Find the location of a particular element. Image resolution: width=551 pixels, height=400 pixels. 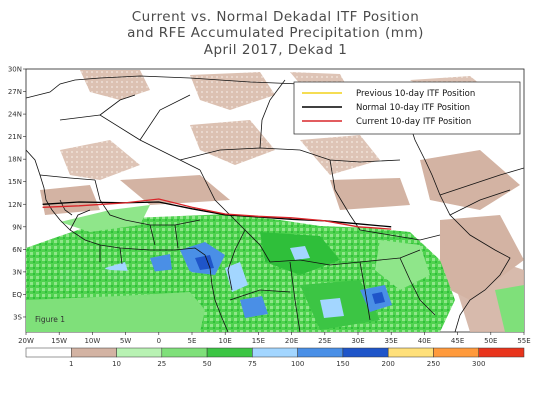

legend-normal-label: Normal 10-day ITF Position is located at coordinates (413, 108).